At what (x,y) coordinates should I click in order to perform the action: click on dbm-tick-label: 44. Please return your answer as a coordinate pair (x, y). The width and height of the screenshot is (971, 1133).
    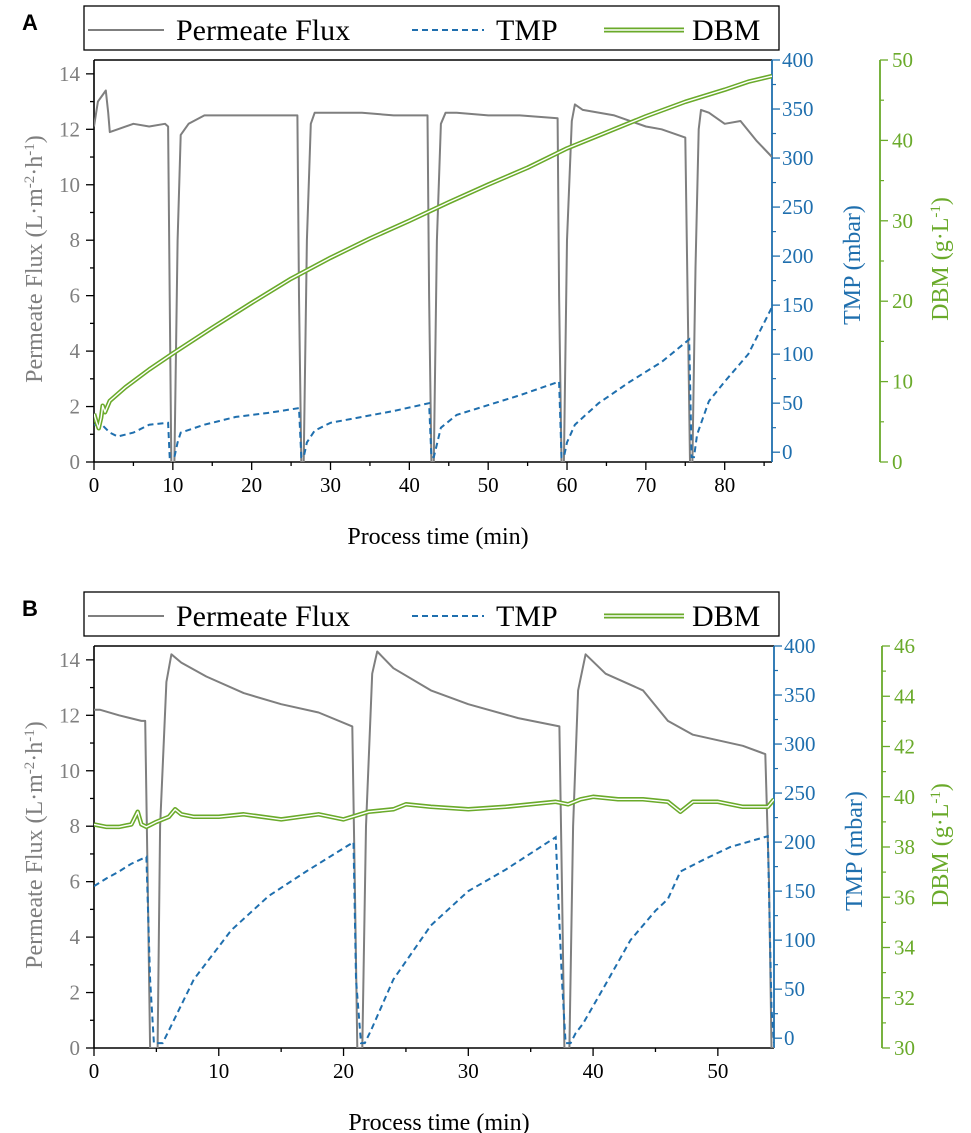
    Looking at the image, I should click on (905, 696).